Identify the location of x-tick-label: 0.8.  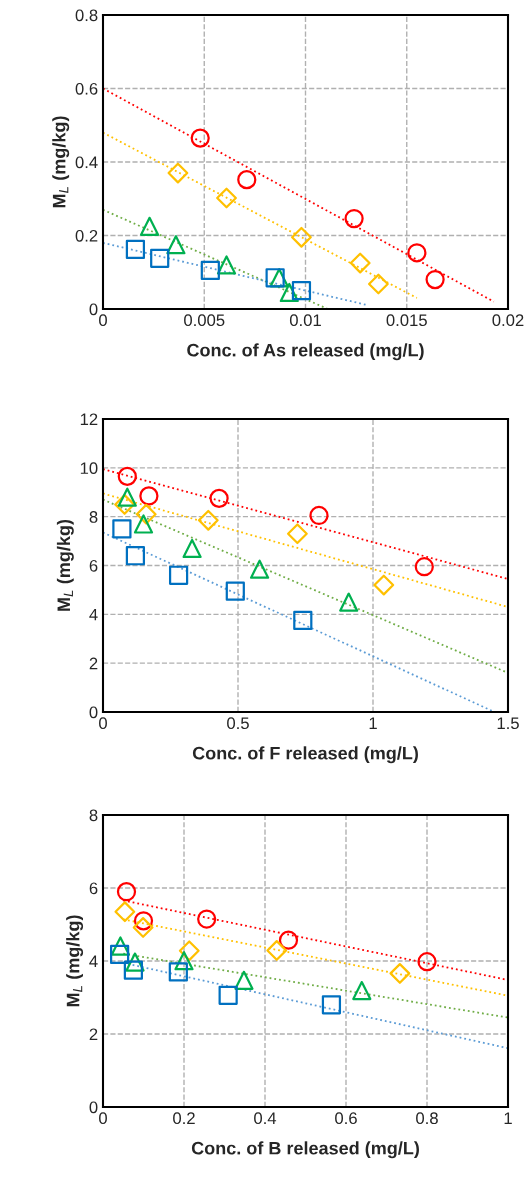
(427, 1118).